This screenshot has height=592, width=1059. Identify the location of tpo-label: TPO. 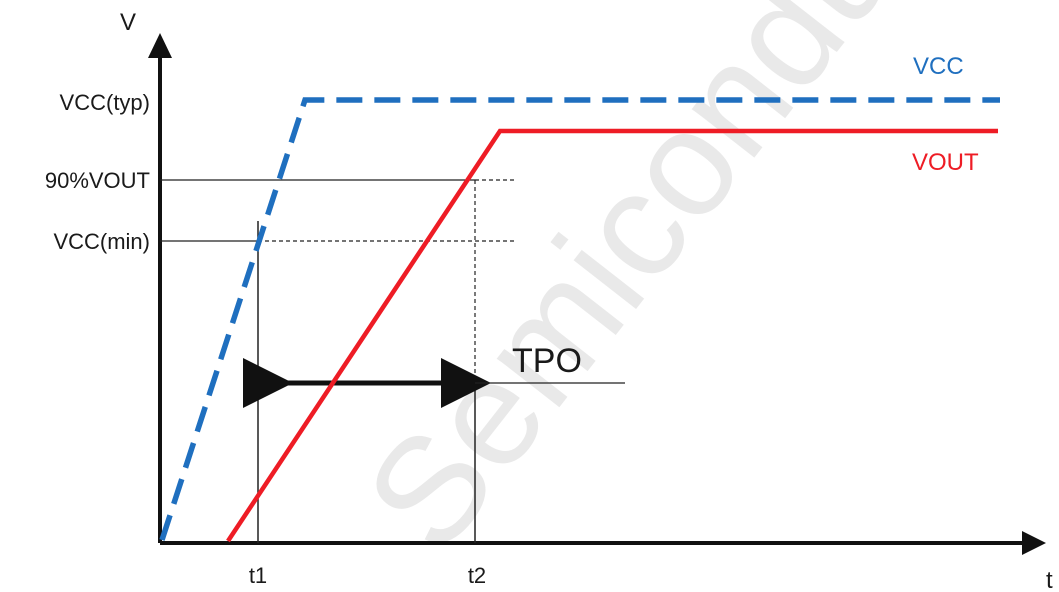
(547, 361).